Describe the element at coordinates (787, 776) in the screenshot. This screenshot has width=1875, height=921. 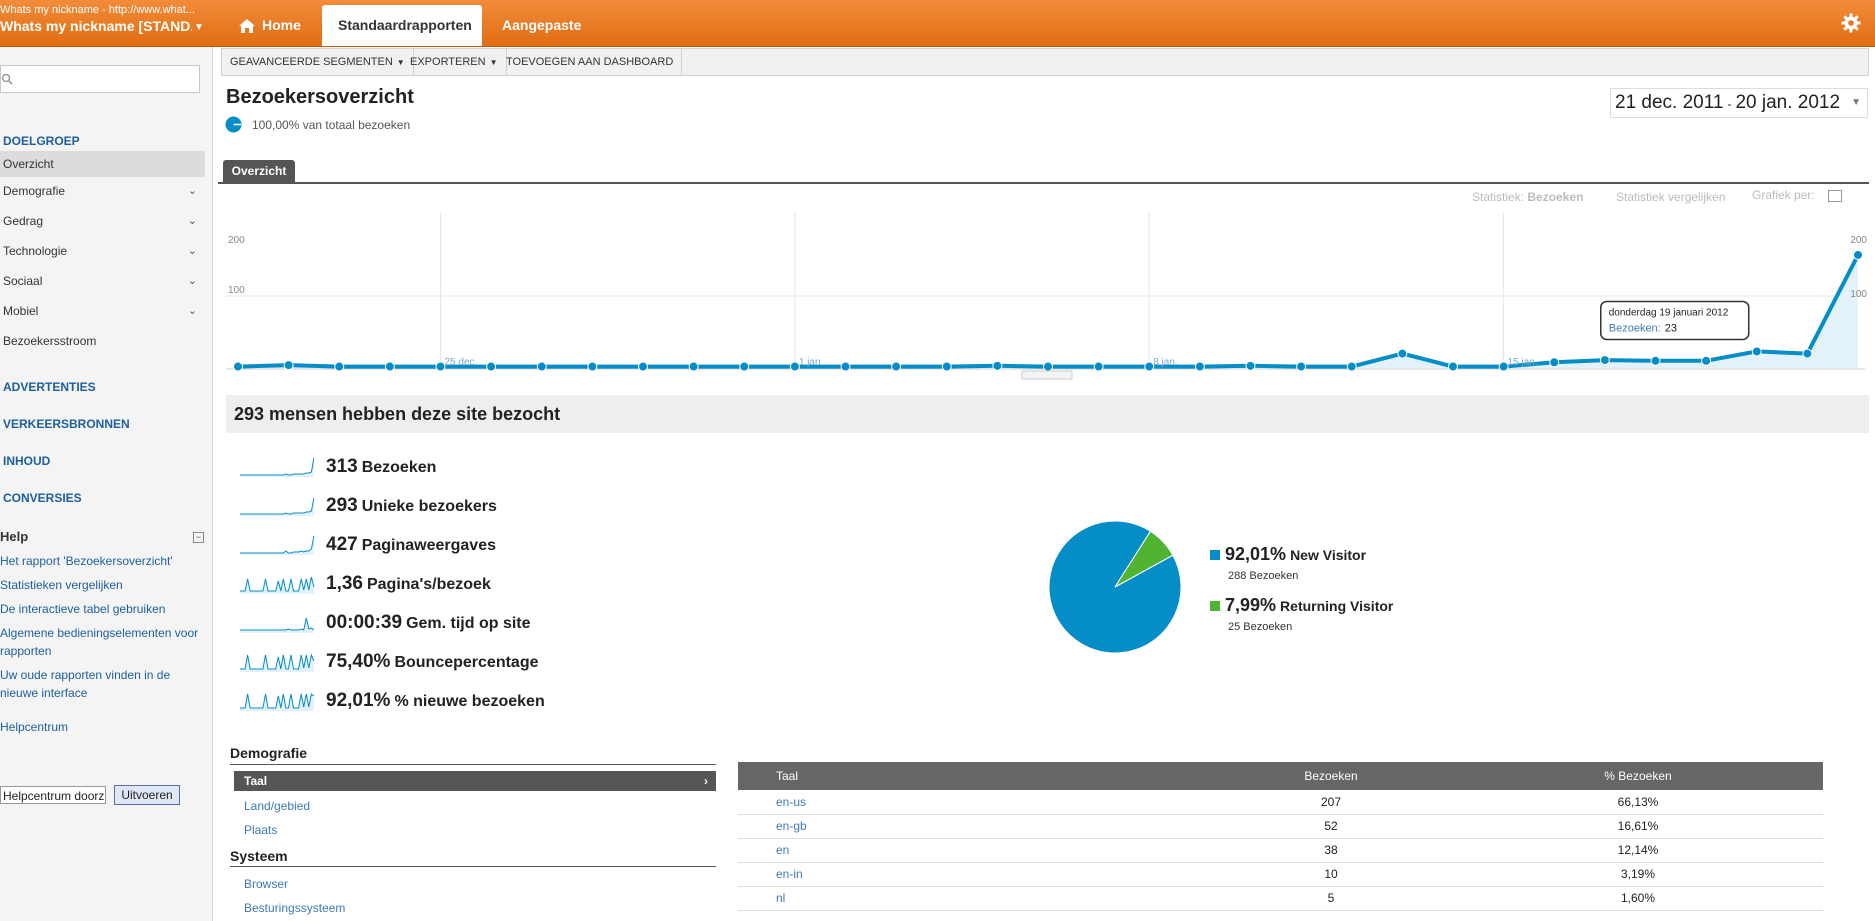
I see `column-header-language: Taal` at that location.